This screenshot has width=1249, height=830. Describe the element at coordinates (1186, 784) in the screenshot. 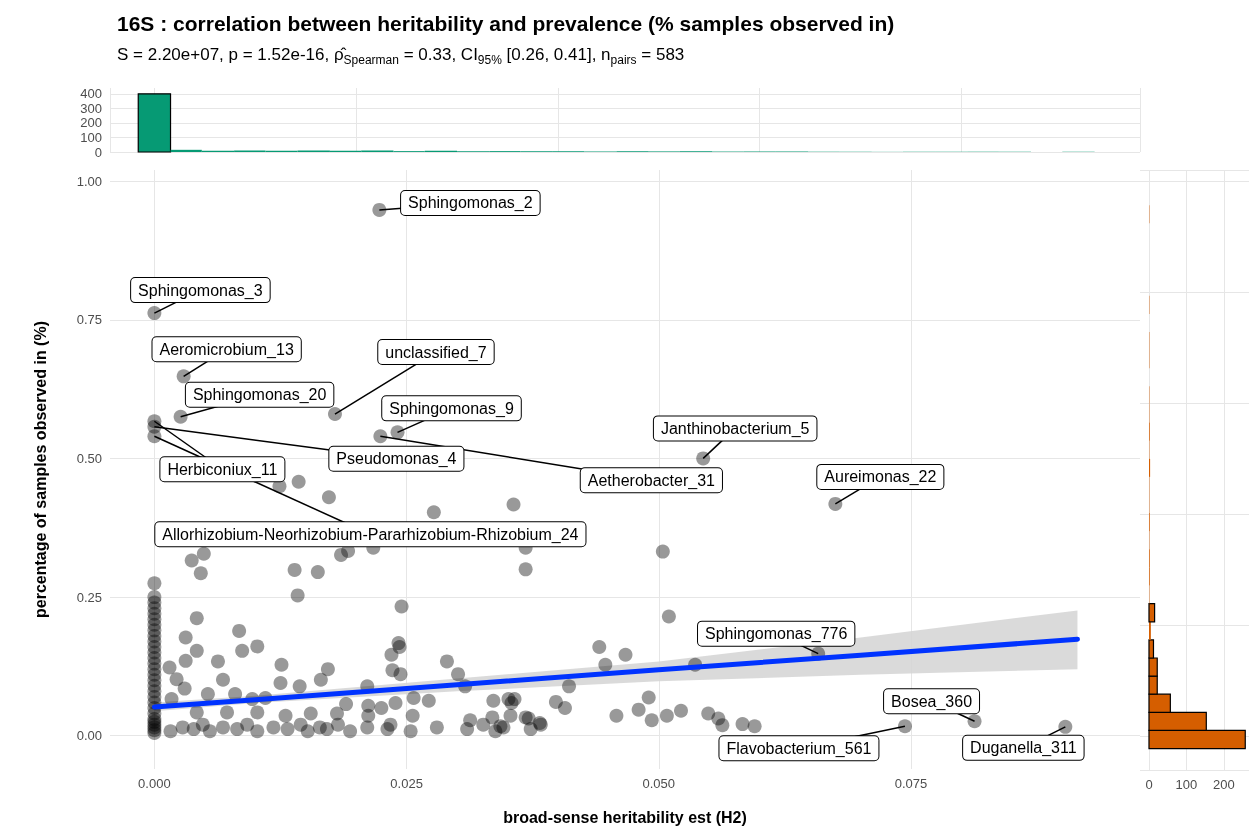

I see `x-tick-label: 100` at that location.